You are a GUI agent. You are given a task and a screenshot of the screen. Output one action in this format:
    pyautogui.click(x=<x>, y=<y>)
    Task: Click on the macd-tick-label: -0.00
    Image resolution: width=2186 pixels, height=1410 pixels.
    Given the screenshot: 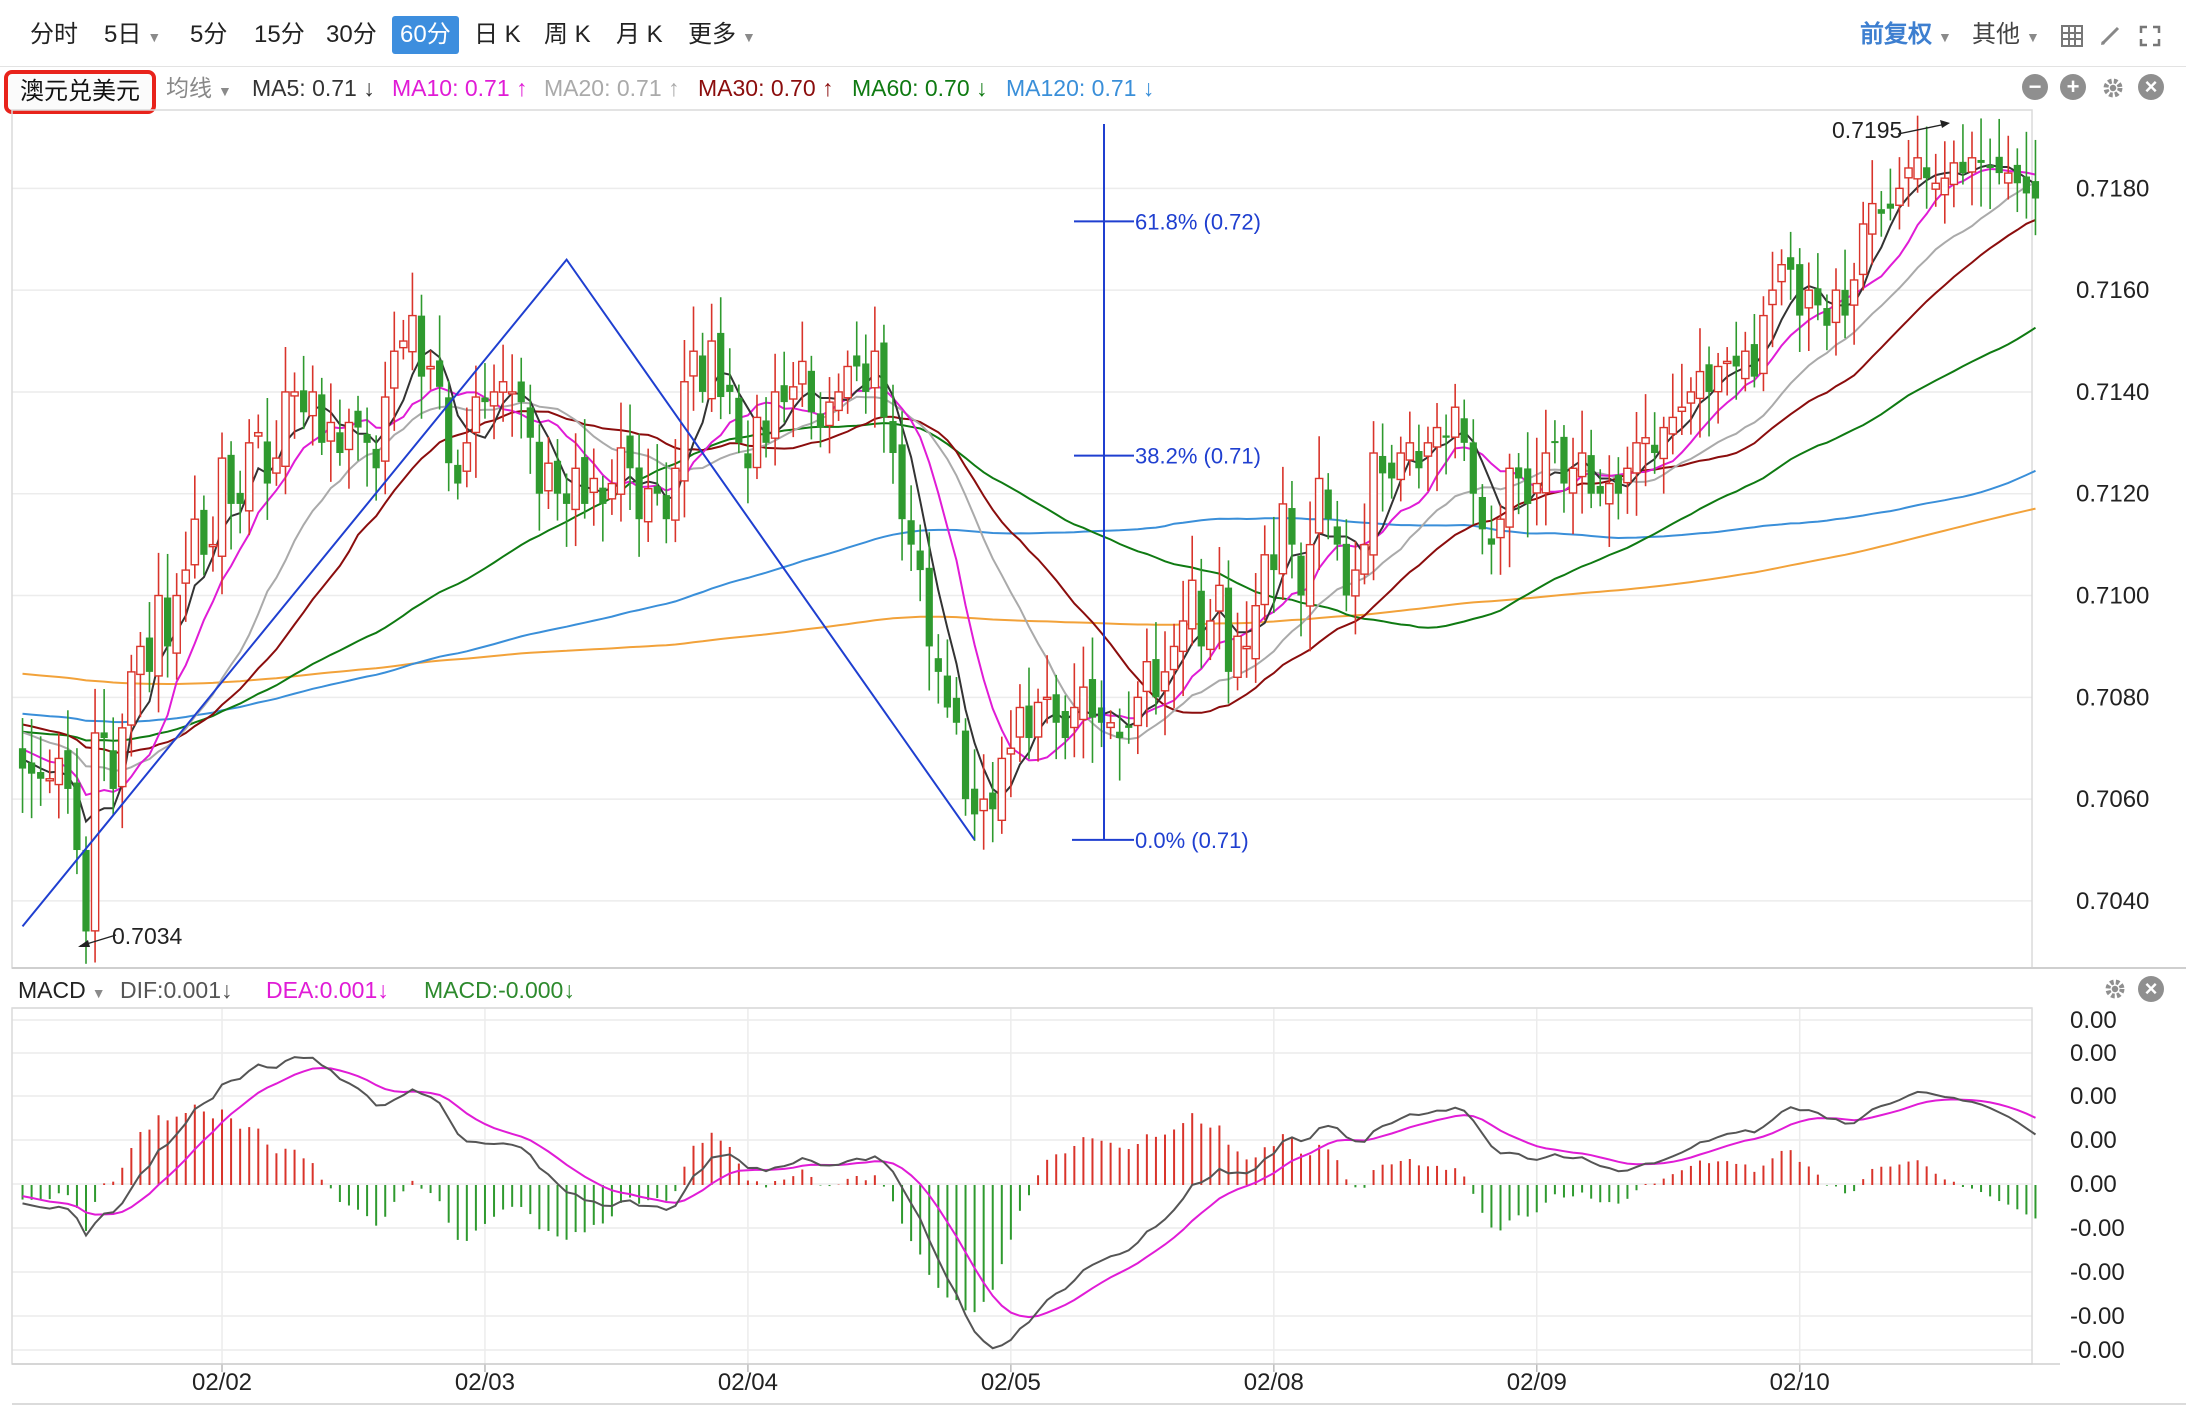 What is the action you would take?
    pyautogui.click(x=2097, y=1272)
    